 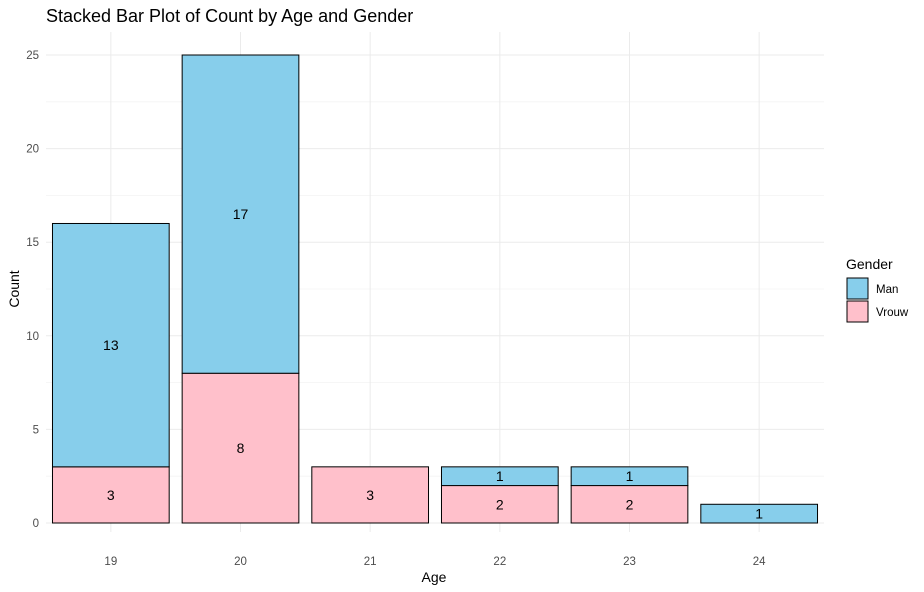 What do you see at coordinates (110, 562) in the screenshot?
I see `x-tick-label: 19` at bounding box center [110, 562].